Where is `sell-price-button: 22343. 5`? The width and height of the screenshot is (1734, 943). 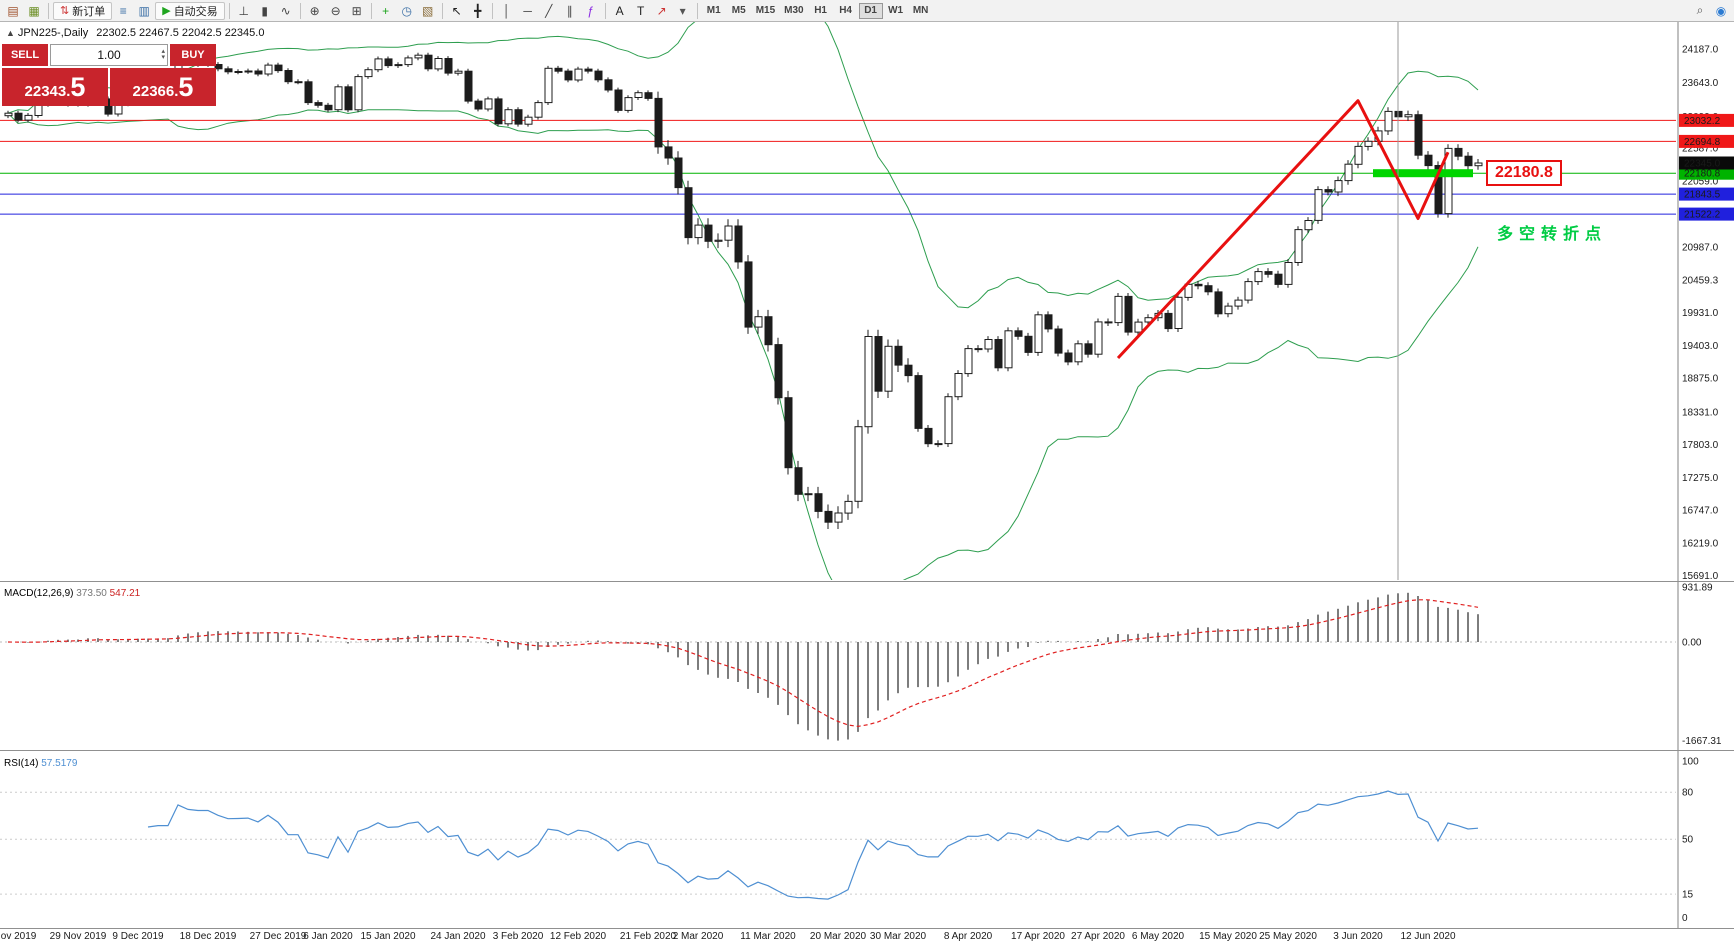 sell-price-button: 22343. 5 is located at coordinates (55, 87).